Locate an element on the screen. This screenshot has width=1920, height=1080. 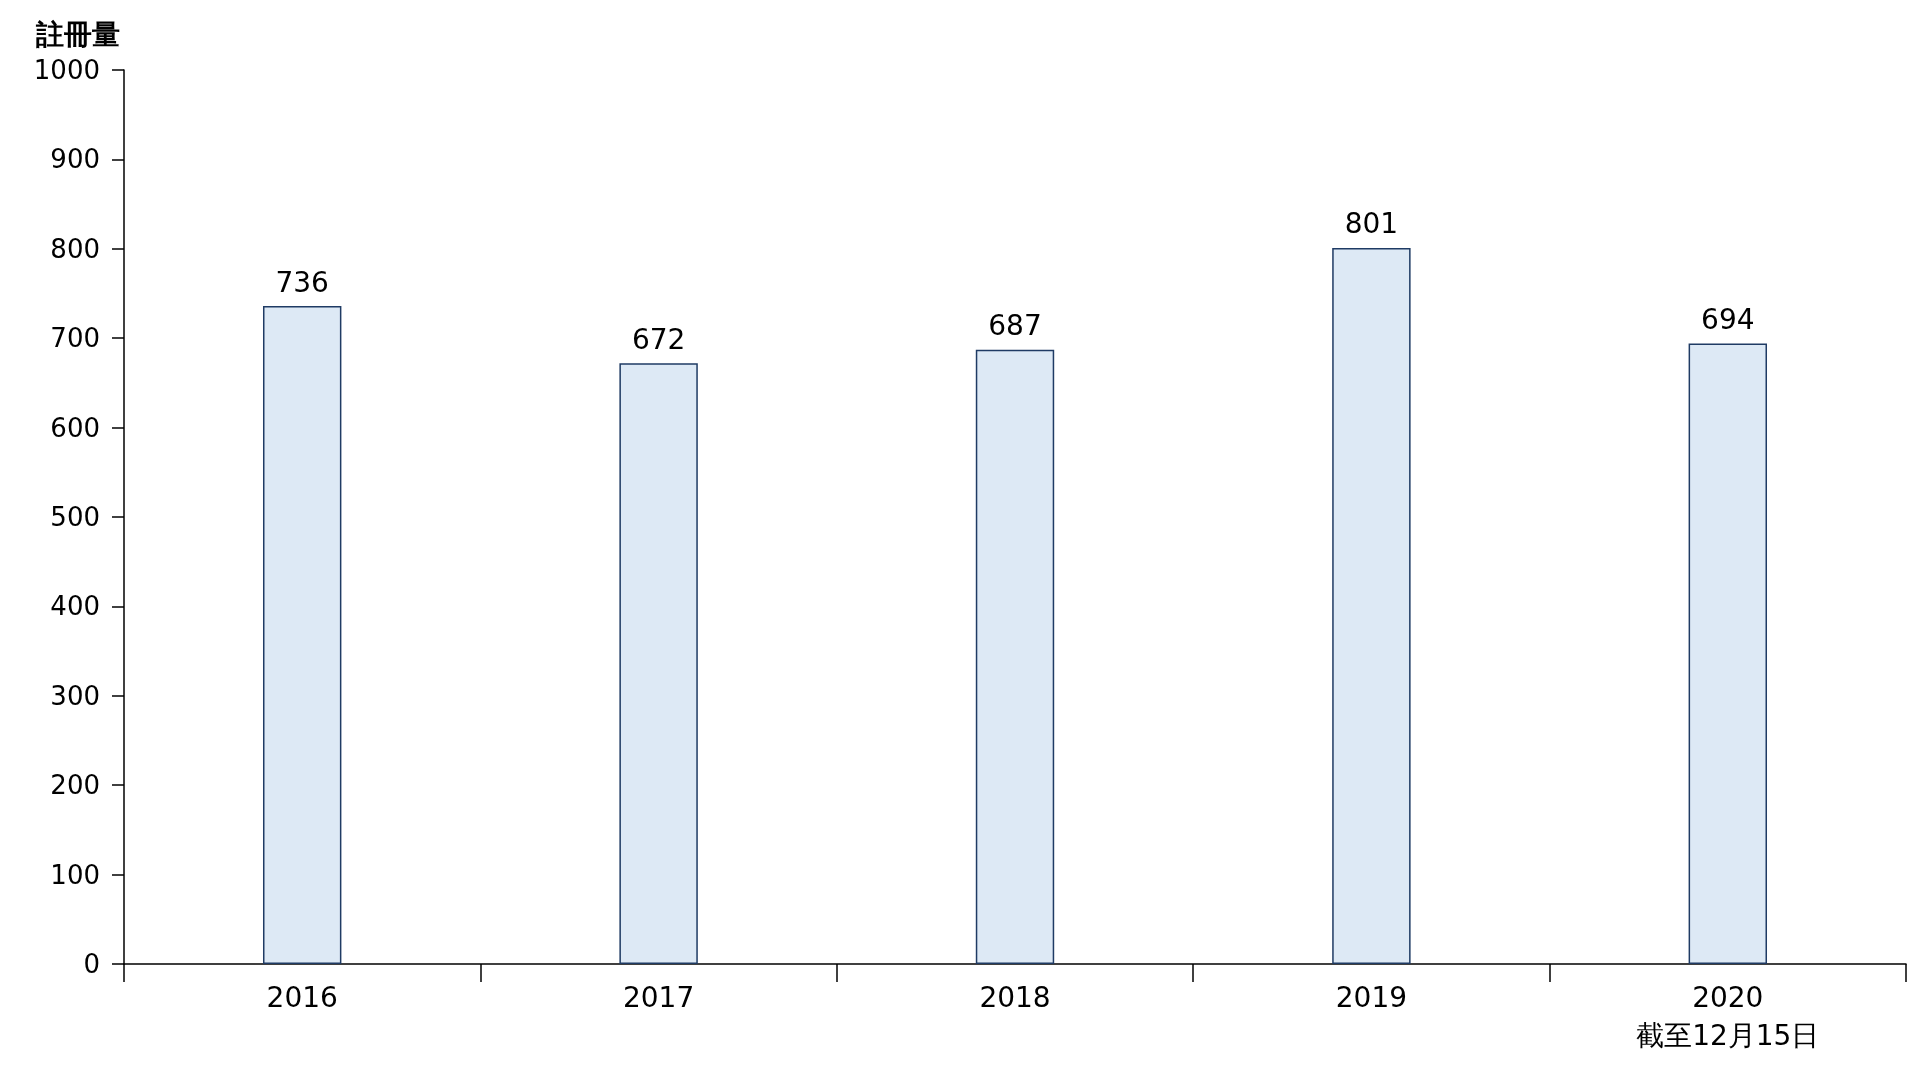
x-tick-label: 2017 is located at coordinates (658, 997).